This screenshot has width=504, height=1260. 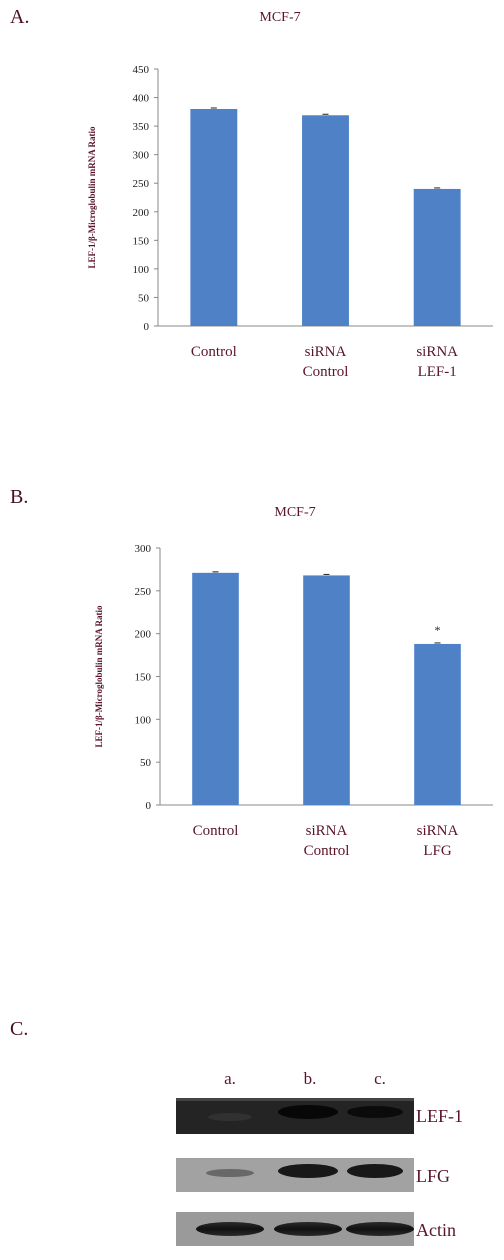 What do you see at coordinates (143, 678) in the screenshot?
I see `chart-b-y-tick-label: 150` at bounding box center [143, 678].